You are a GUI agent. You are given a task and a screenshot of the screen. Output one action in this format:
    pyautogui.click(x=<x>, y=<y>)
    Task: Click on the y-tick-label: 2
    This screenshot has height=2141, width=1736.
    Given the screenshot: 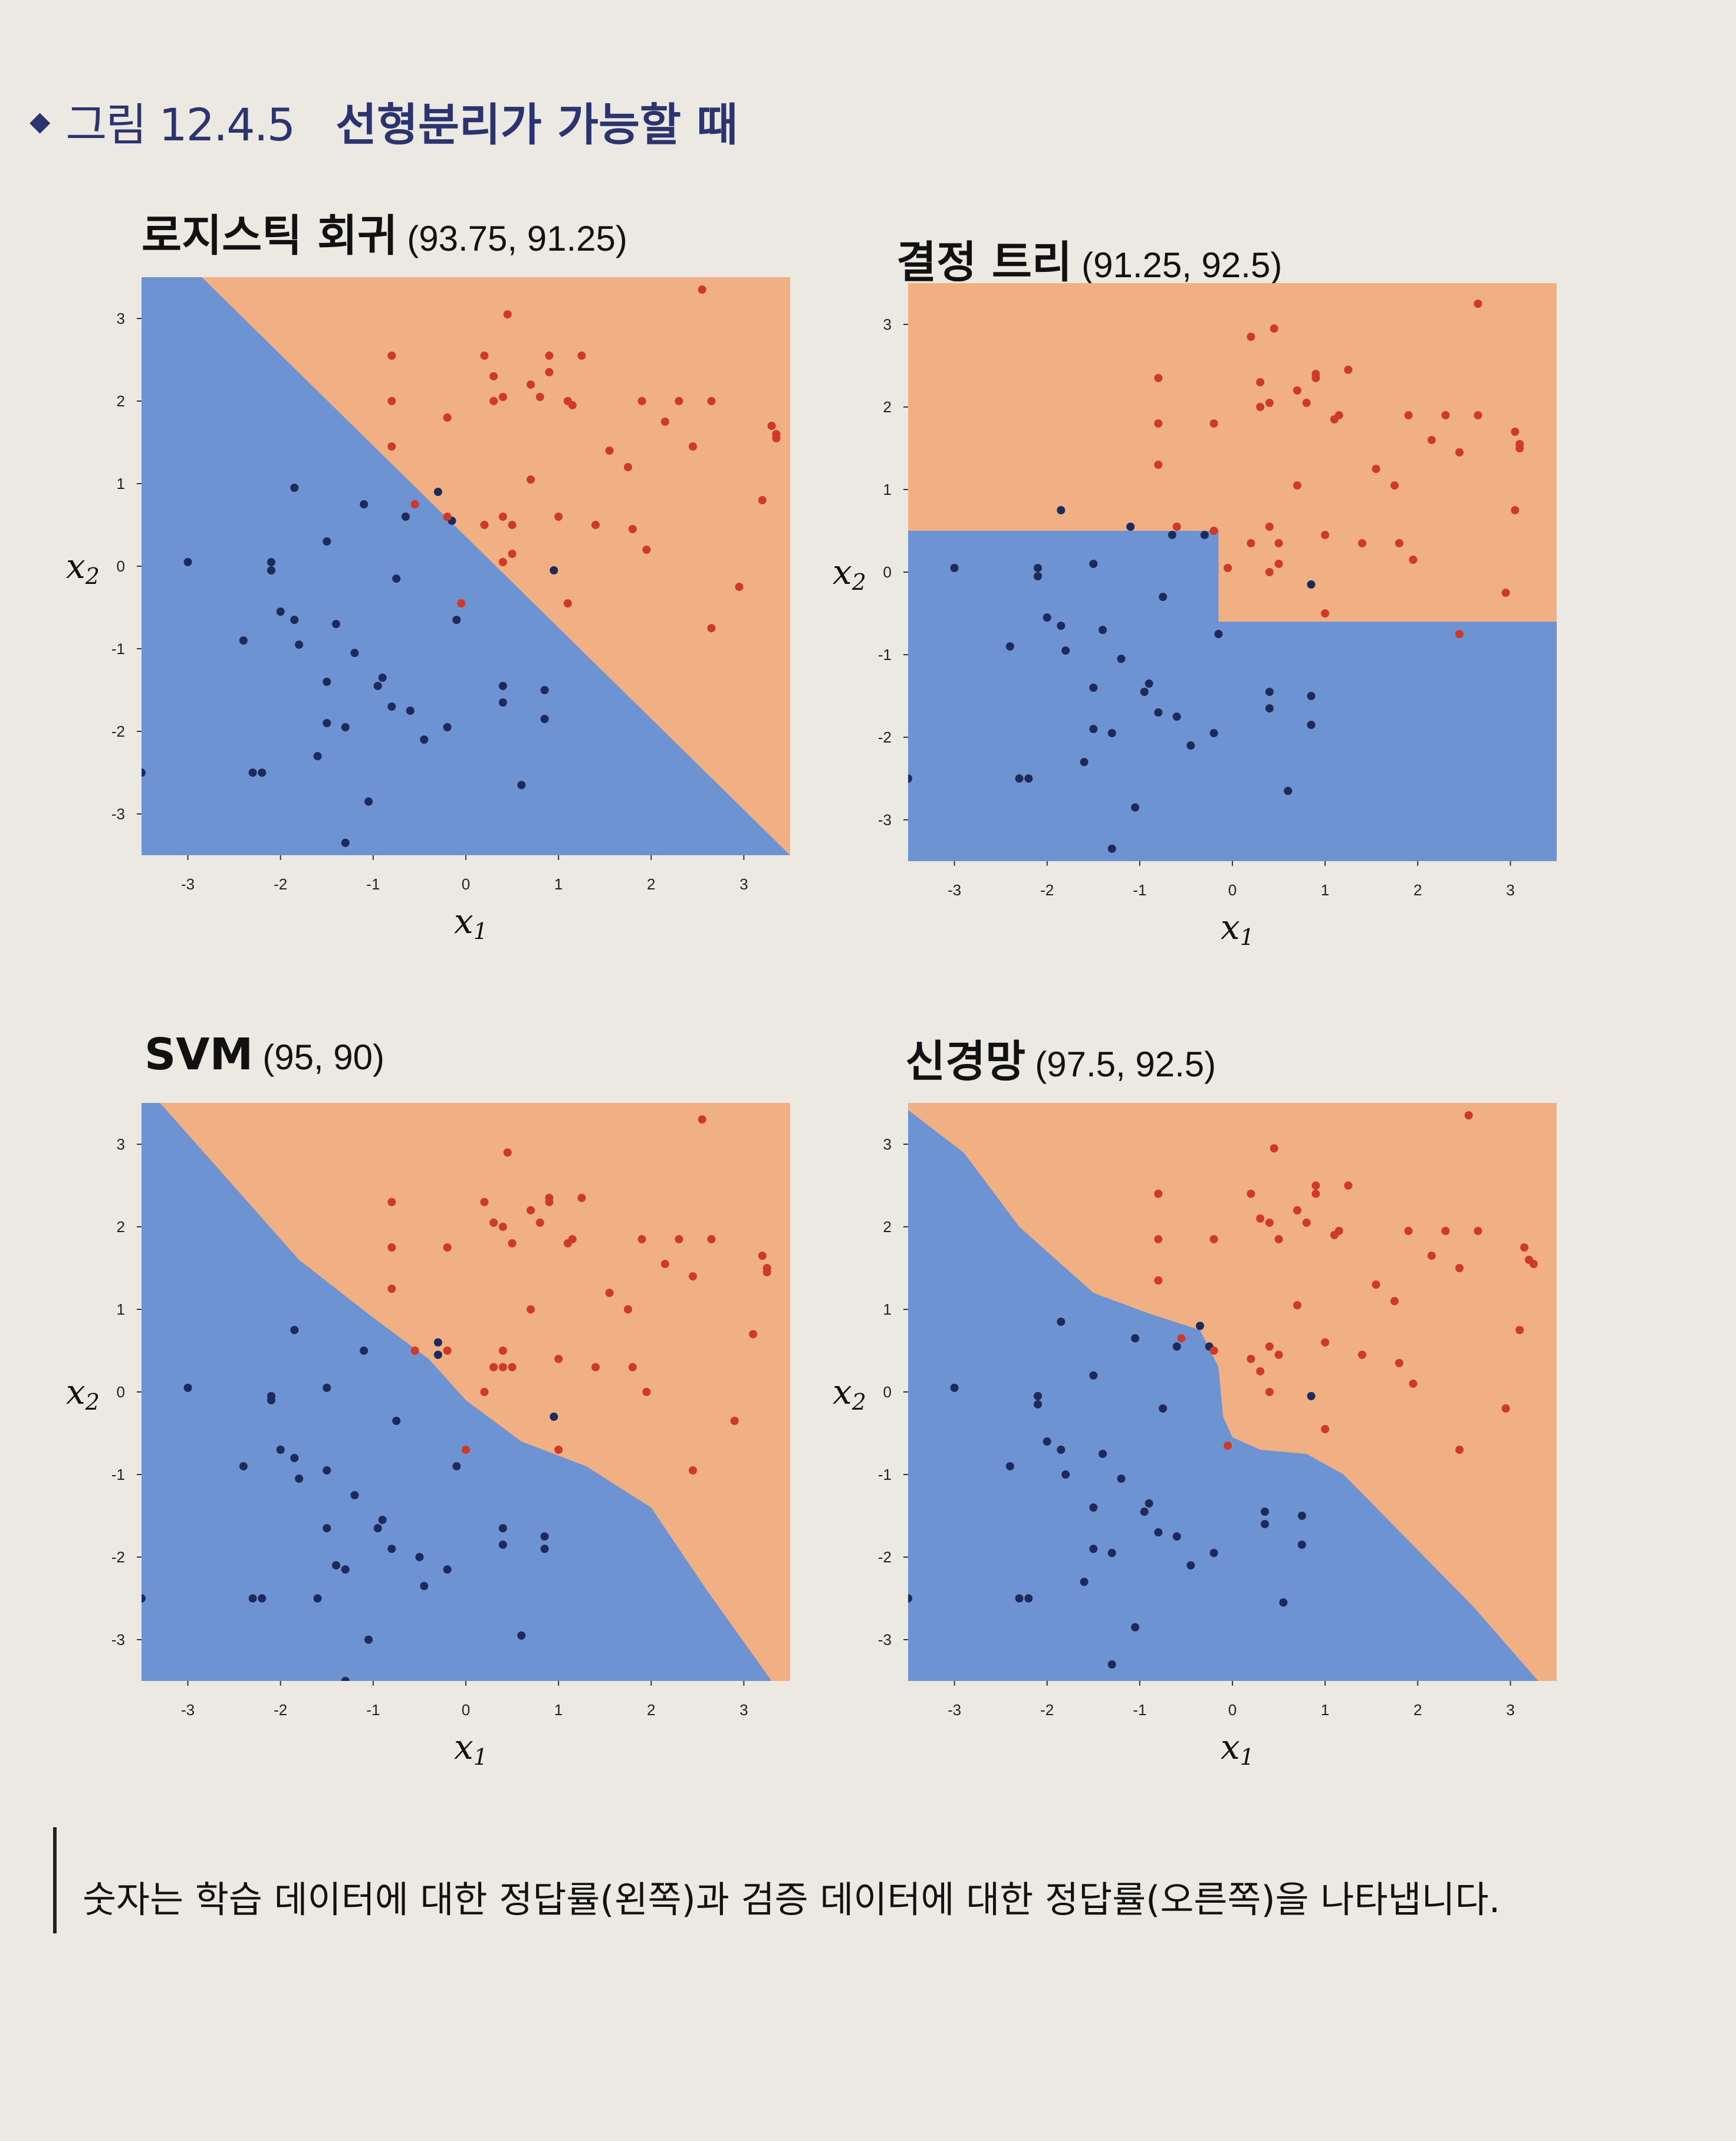 What is the action you would take?
    pyautogui.click(x=887, y=407)
    